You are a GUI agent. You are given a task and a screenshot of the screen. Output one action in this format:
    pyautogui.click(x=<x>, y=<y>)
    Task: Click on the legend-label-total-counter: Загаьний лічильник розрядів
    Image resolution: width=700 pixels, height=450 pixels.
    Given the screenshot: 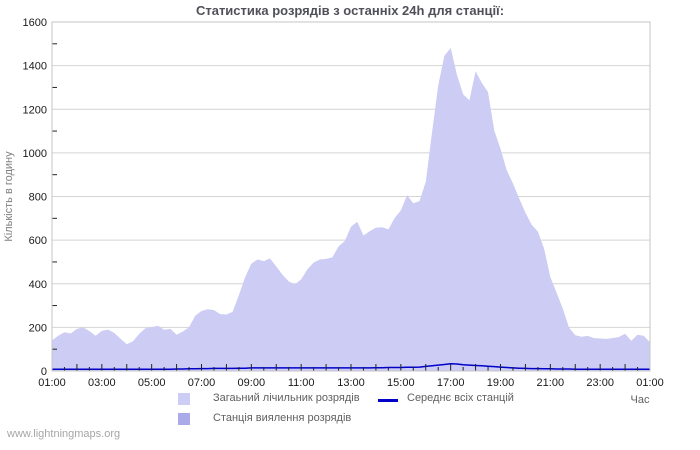 What is the action you would take?
    pyautogui.click(x=286, y=398)
    